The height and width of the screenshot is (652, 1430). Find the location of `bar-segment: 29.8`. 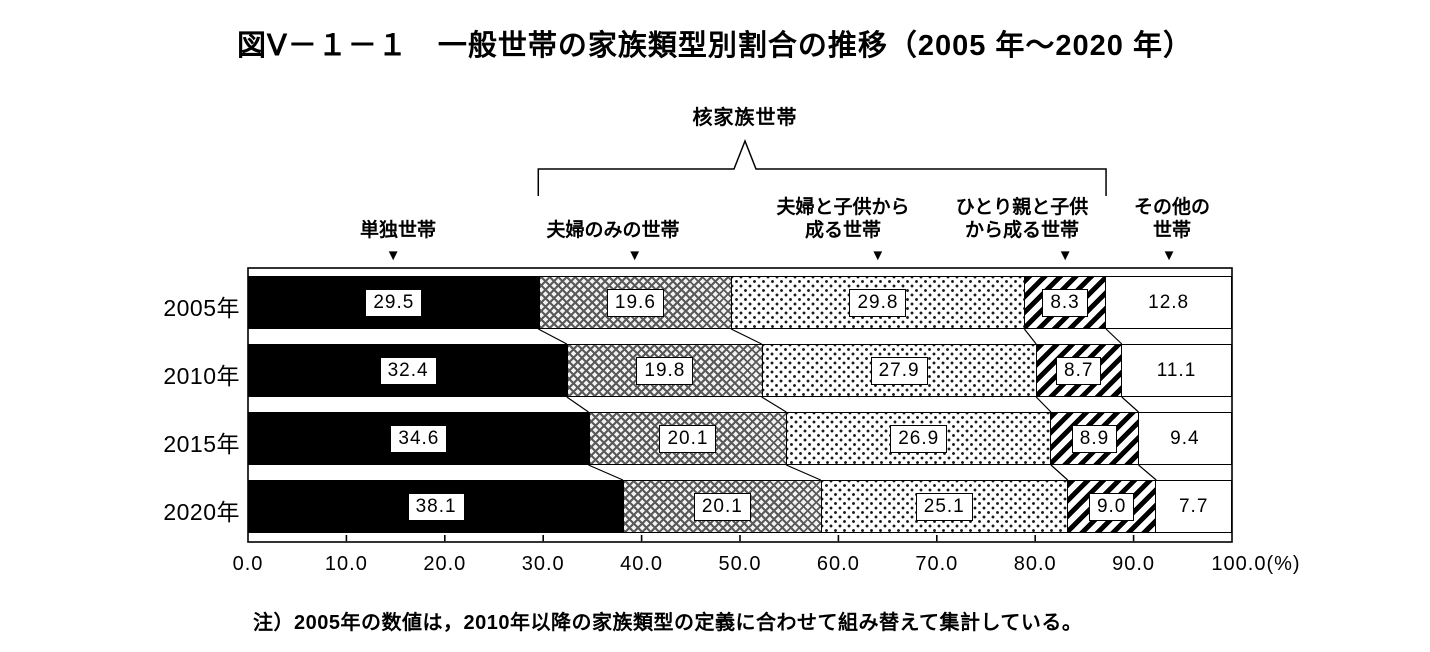

bar-segment: 29.8 is located at coordinates (877, 302).